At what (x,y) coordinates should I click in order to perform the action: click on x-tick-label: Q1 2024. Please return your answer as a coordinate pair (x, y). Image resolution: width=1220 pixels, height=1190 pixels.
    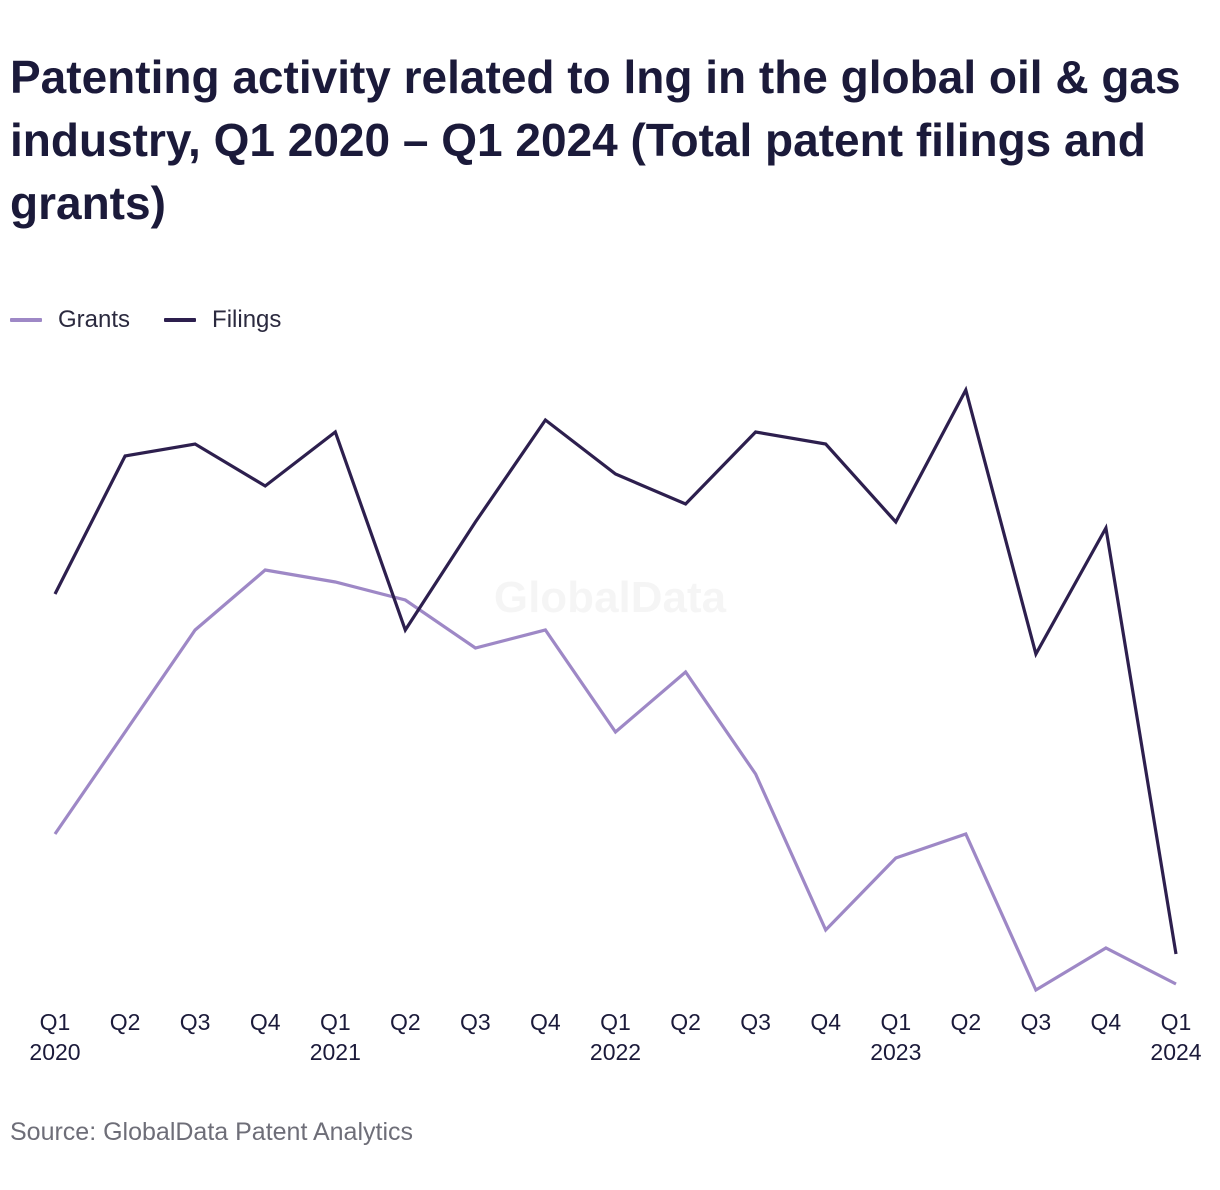
    Looking at the image, I should click on (1175, 1037).